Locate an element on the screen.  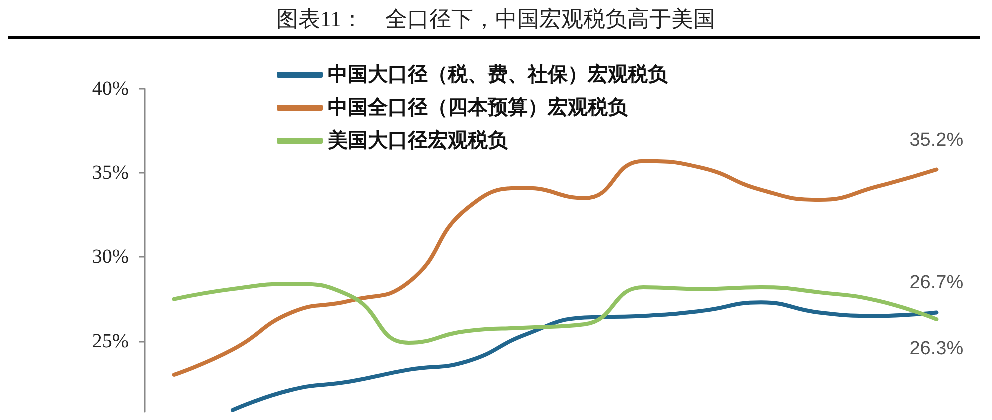
data-label: 26.7% is located at coordinates (937, 283).